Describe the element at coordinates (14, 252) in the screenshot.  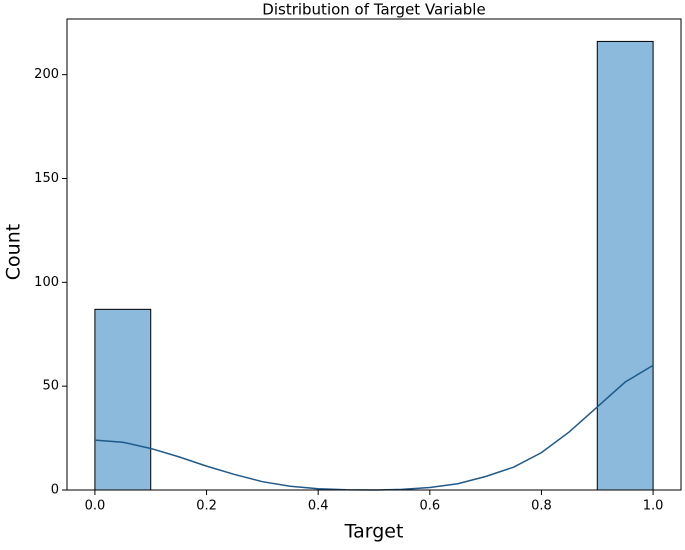
I see `y-axis-label: Count` at that location.